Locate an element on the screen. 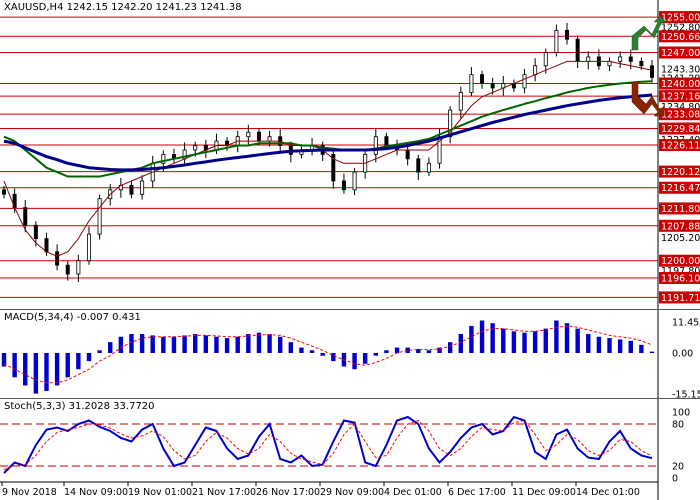 The height and width of the screenshot is (500, 700). time-tick-label: 29 Nov 09:00 is located at coordinates (352, 492).